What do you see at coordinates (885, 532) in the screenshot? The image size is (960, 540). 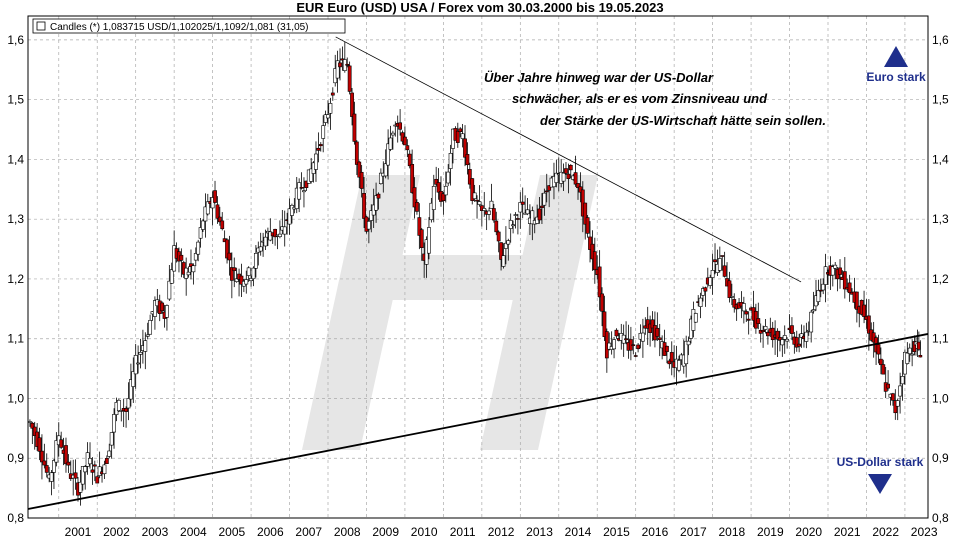 I see `x-tick-label: 2022` at bounding box center [885, 532].